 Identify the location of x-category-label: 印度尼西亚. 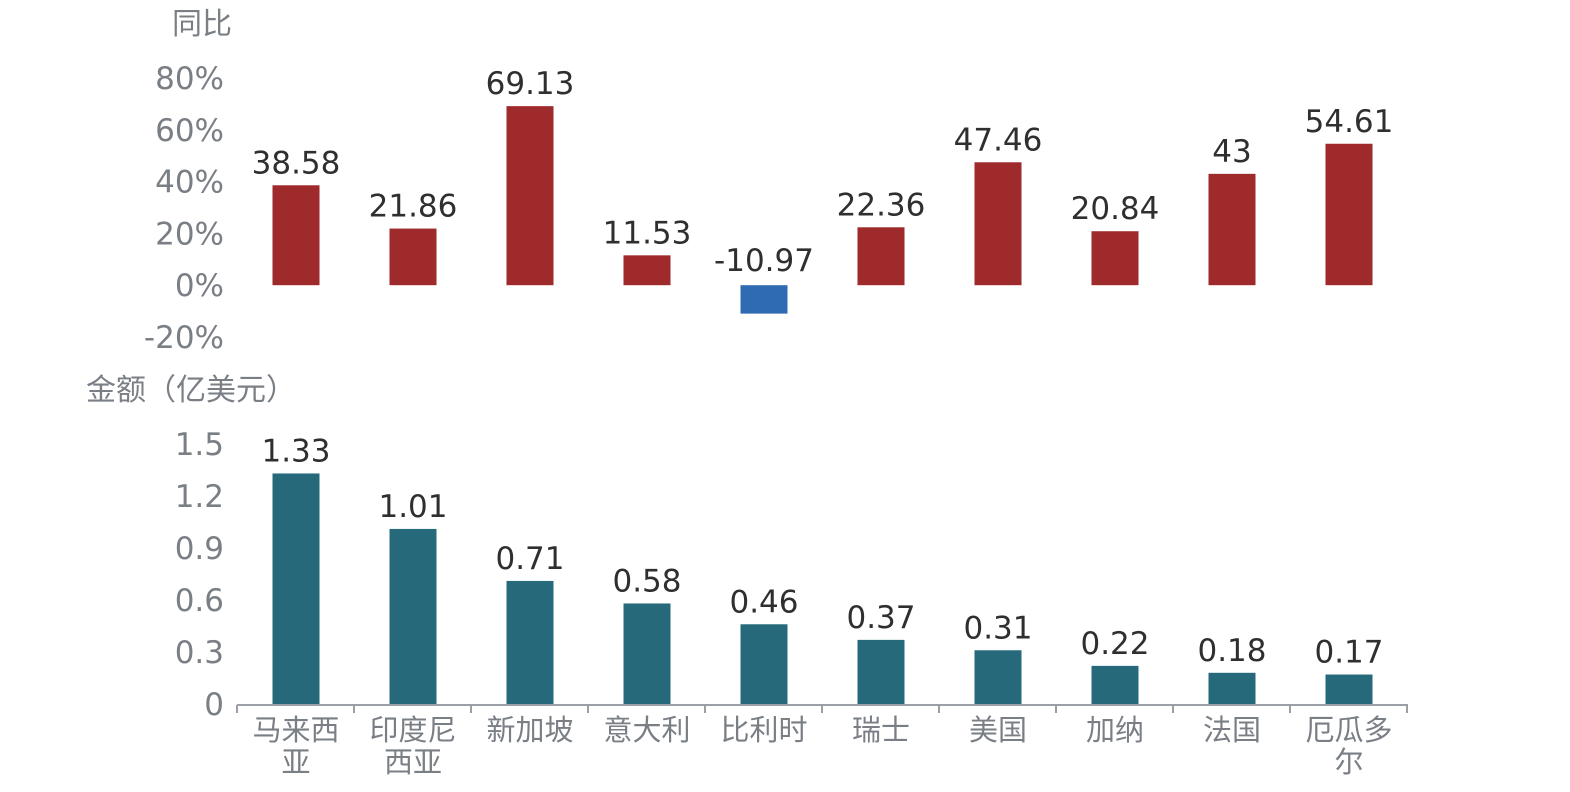
(412, 746).